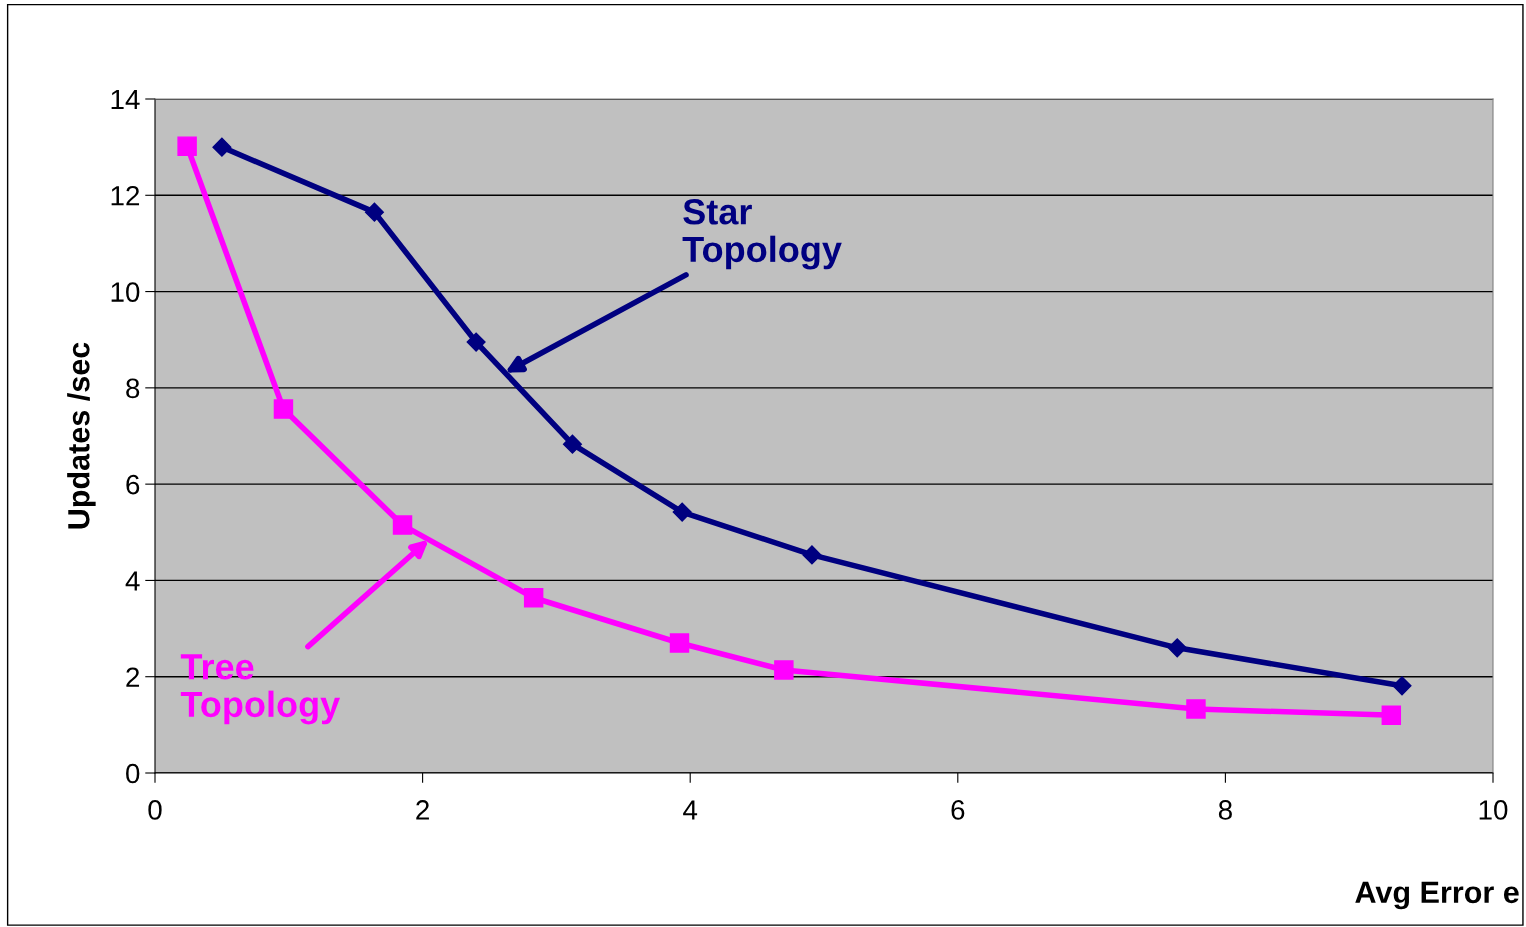 This screenshot has width=1526, height=927. What do you see at coordinates (81, 435) in the screenshot?
I see `y-axis-title: Updates /sec` at bounding box center [81, 435].